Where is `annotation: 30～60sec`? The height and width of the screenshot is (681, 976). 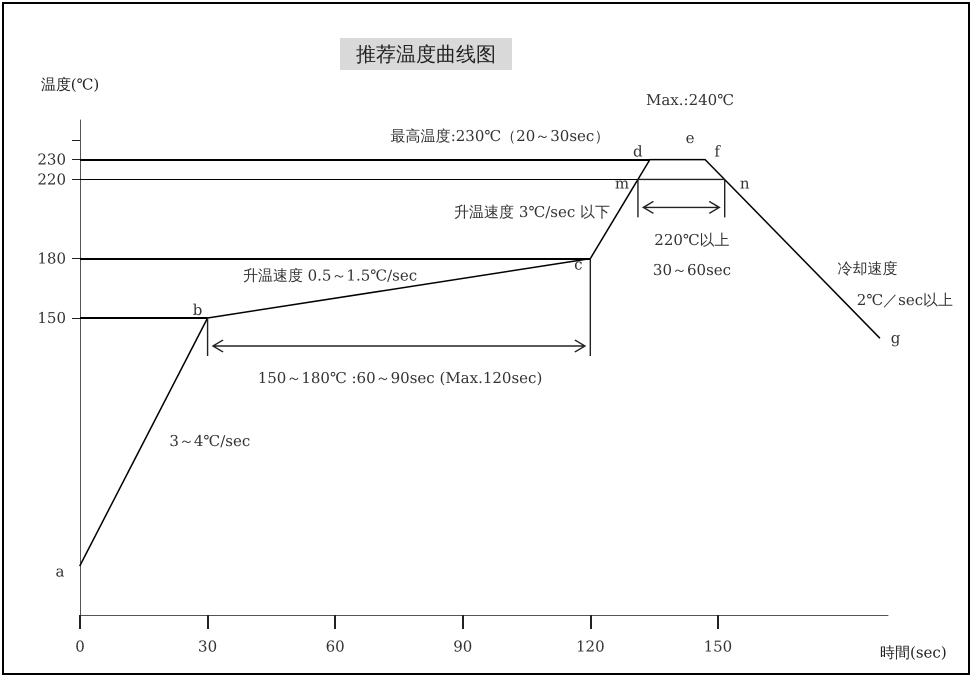
annotation: 30～60sec is located at coordinates (692, 270).